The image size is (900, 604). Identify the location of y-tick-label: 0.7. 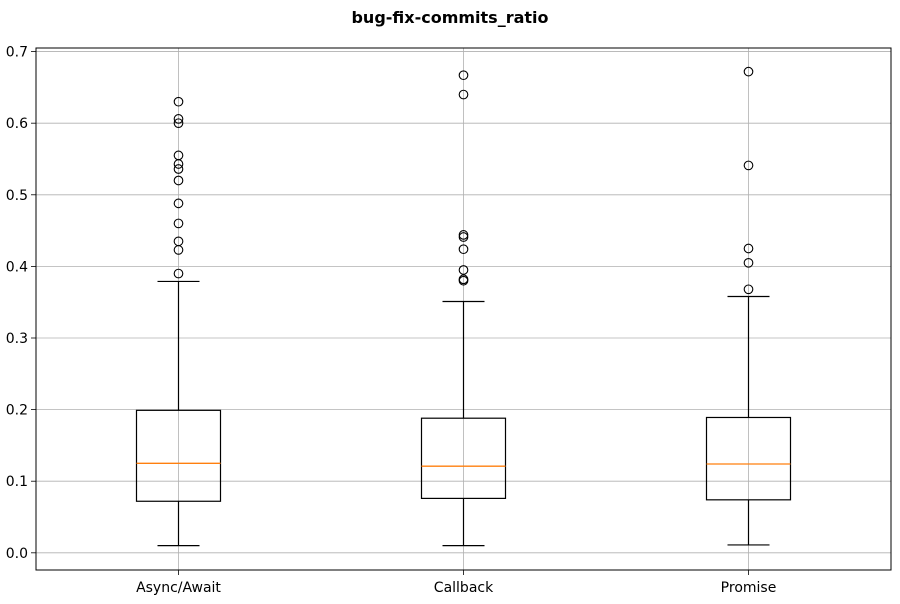
(17, 53).